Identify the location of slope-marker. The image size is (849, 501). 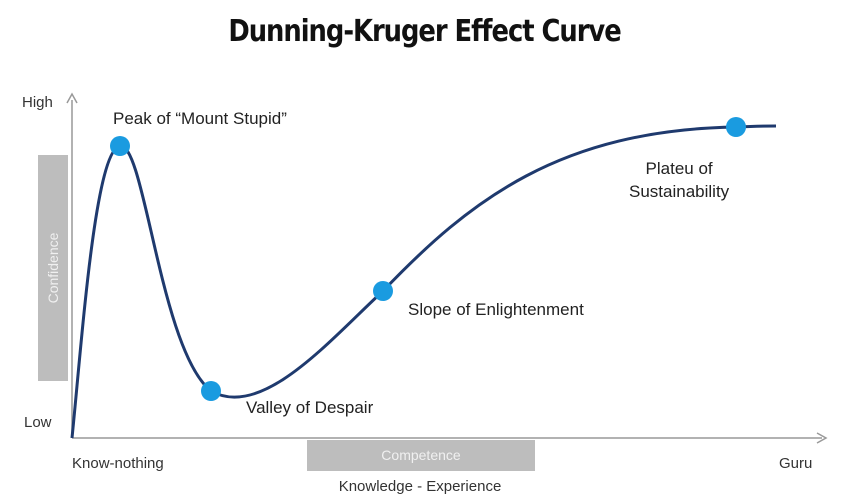
(383, 291).